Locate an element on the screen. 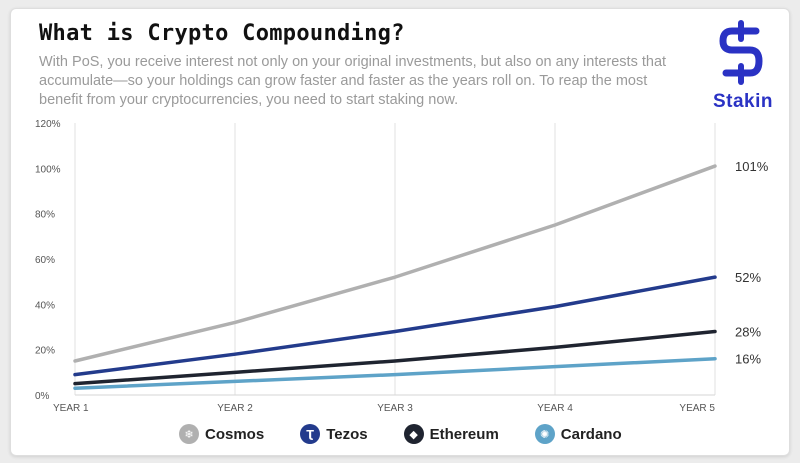 The width and height of the screenshot is (800, 463). tezos-icon: Ʈ is located at coordinates (310, 434).